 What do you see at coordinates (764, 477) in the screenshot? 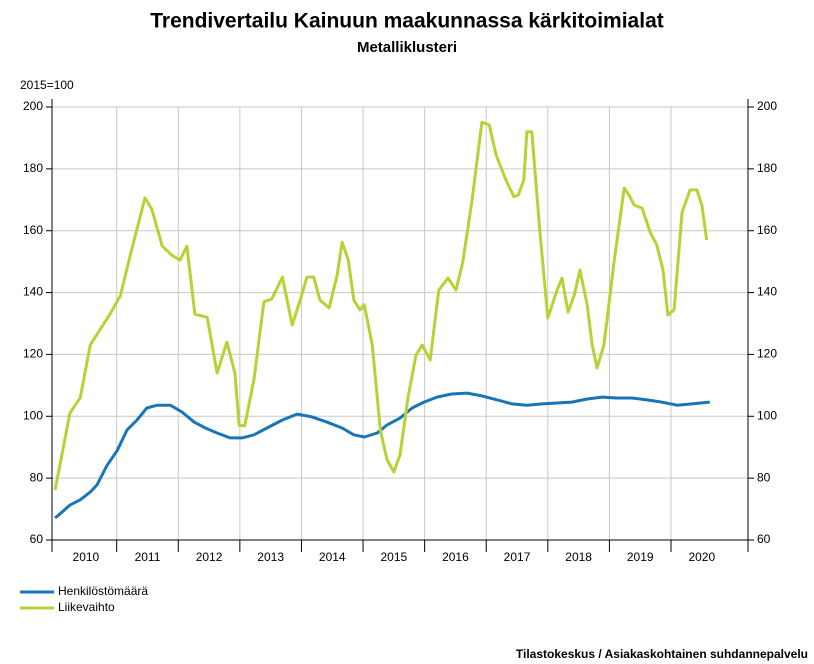
I see `y2-tick-label: 80` at bounding box center [764, 477].